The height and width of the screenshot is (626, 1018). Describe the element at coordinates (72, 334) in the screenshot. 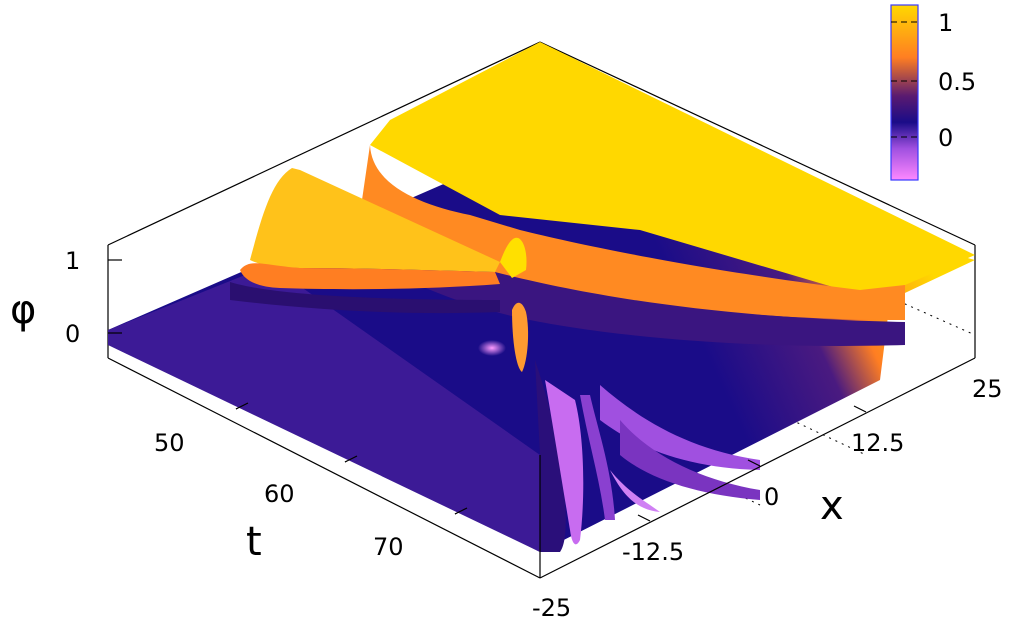

I see `z-tick-label: 0` at that location.